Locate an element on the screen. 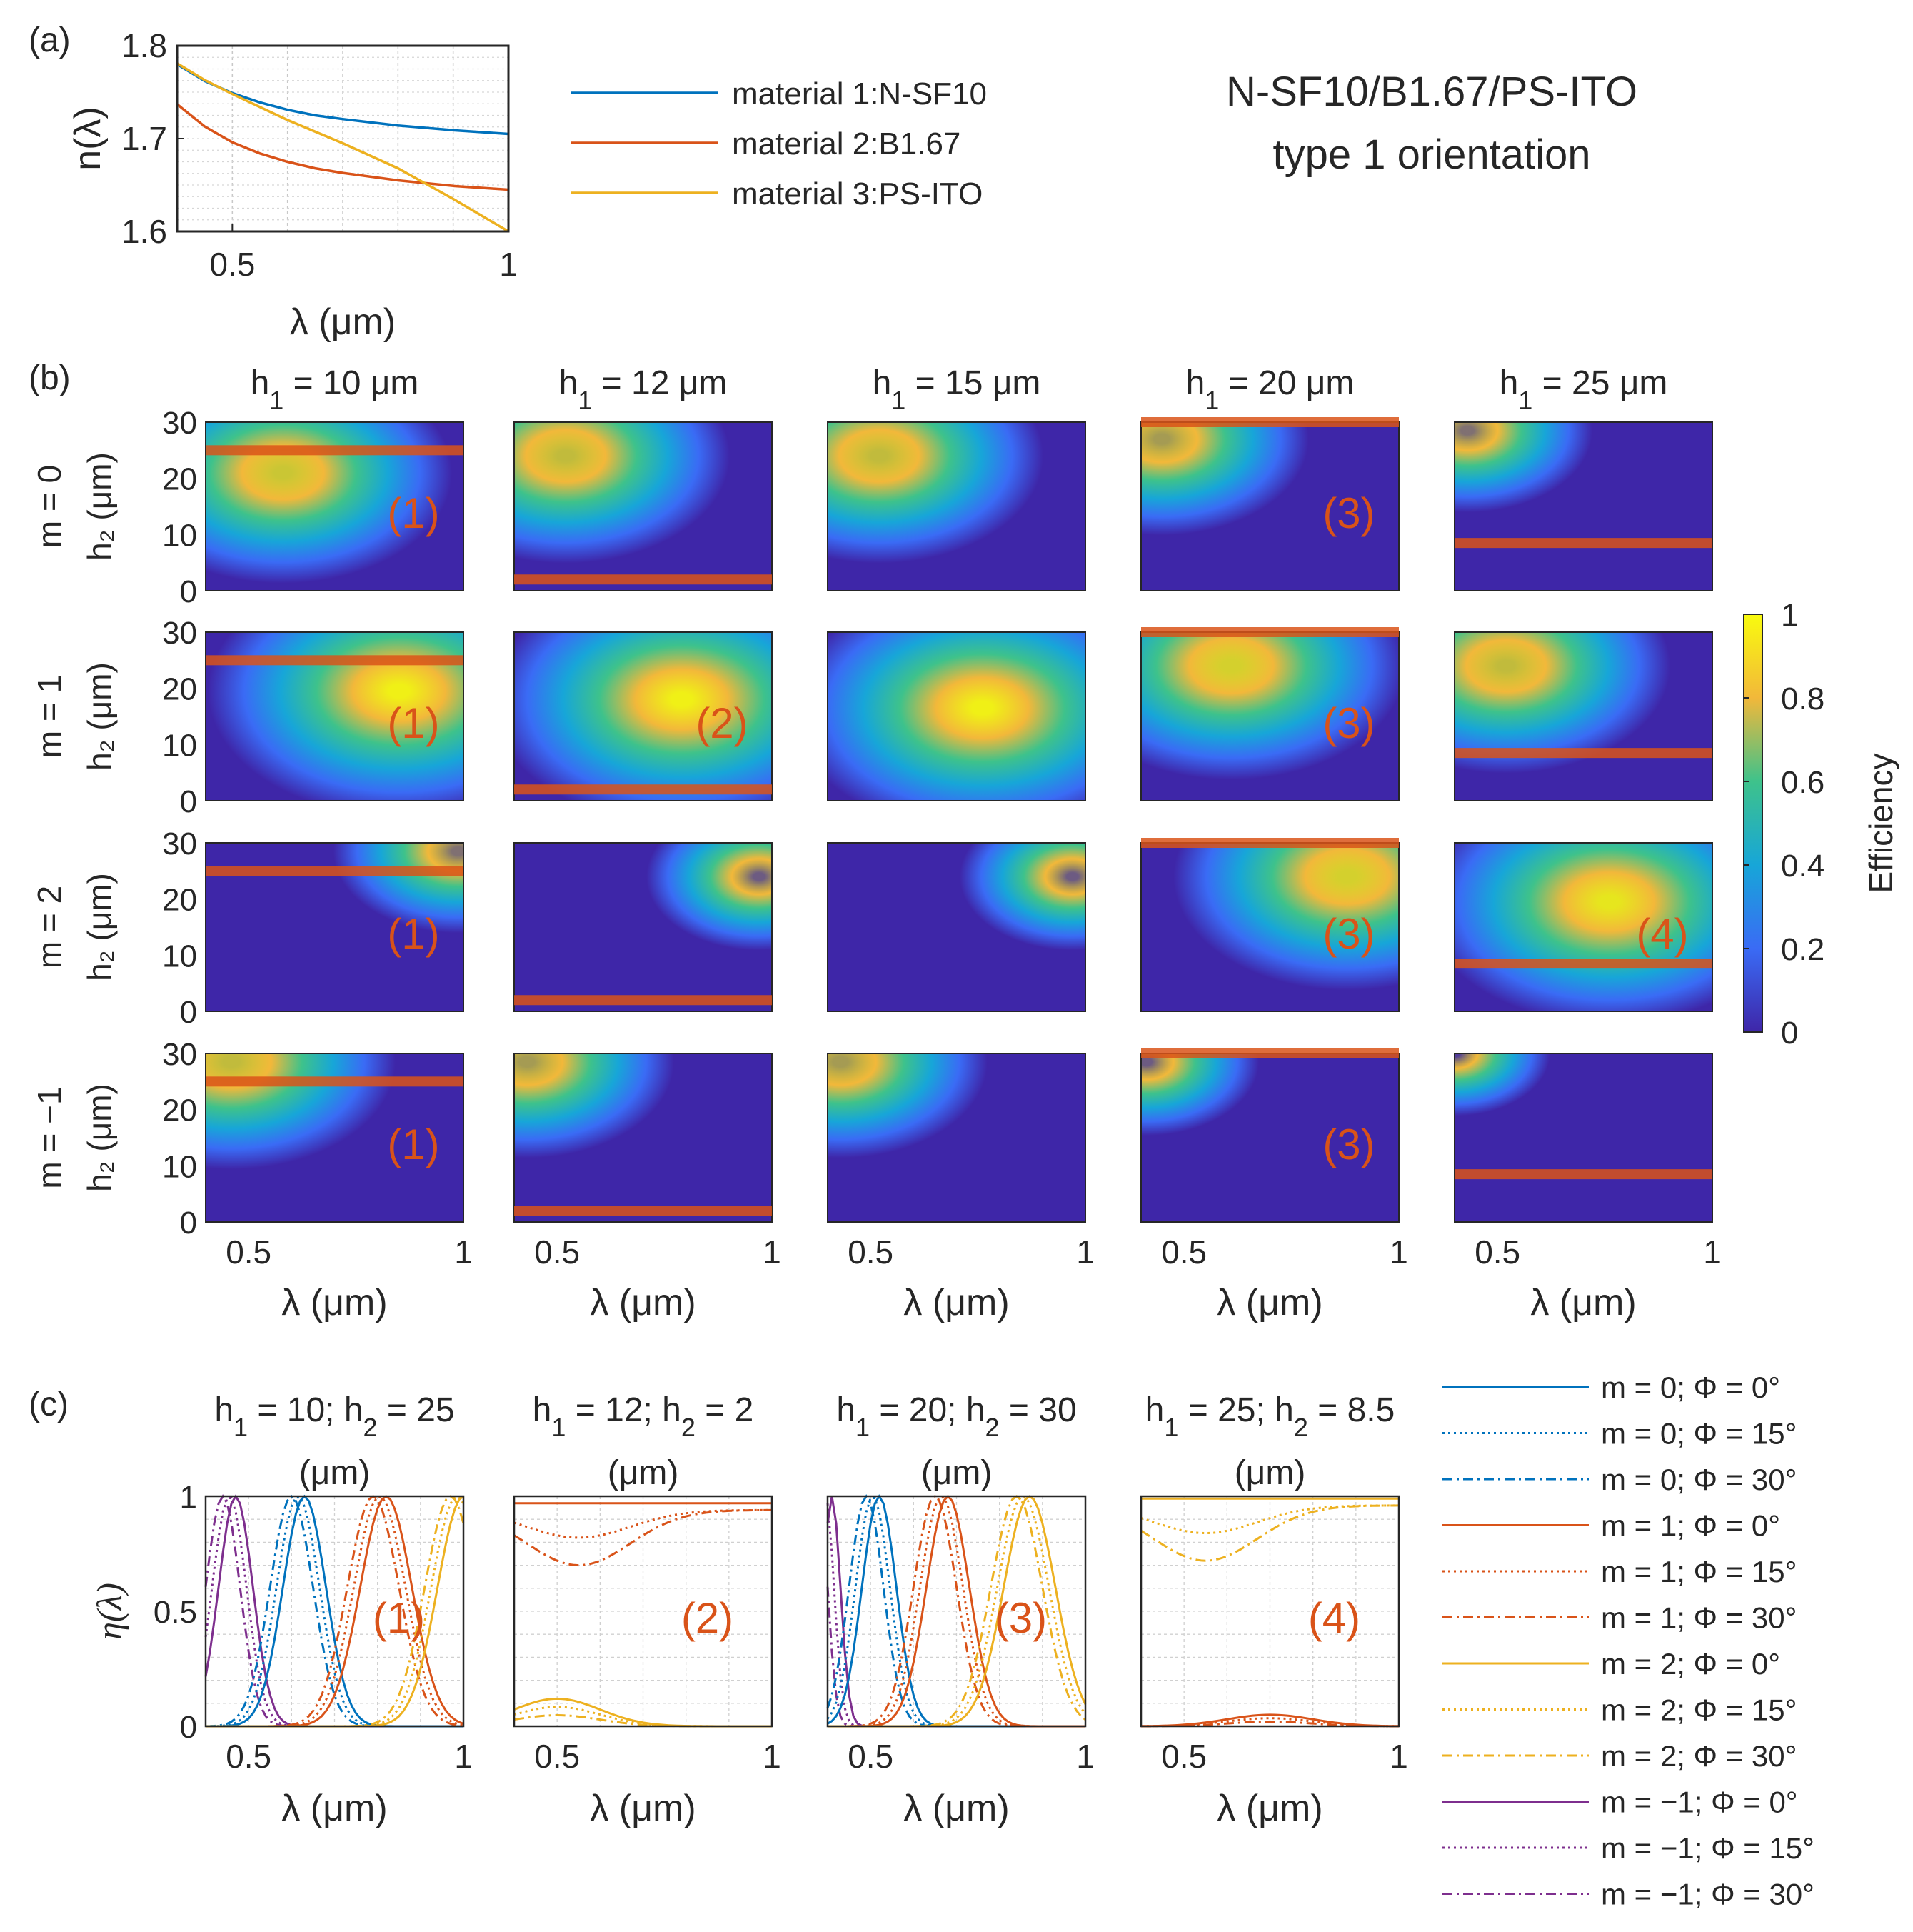  figure-title-line1: N-SF10/B1.67/PS-ITO is located at coordinates (1431, 92).